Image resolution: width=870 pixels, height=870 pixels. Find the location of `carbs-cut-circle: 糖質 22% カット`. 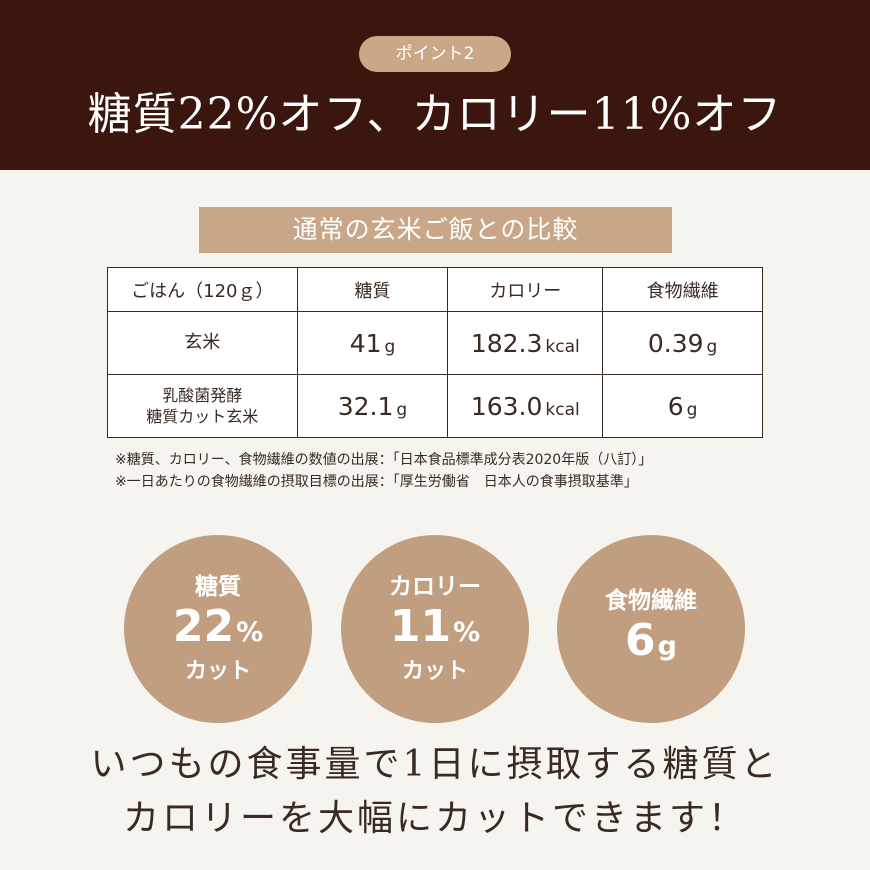

carbs-cut-circle: 糖質 22% カット is located at coordinates (218, 629).